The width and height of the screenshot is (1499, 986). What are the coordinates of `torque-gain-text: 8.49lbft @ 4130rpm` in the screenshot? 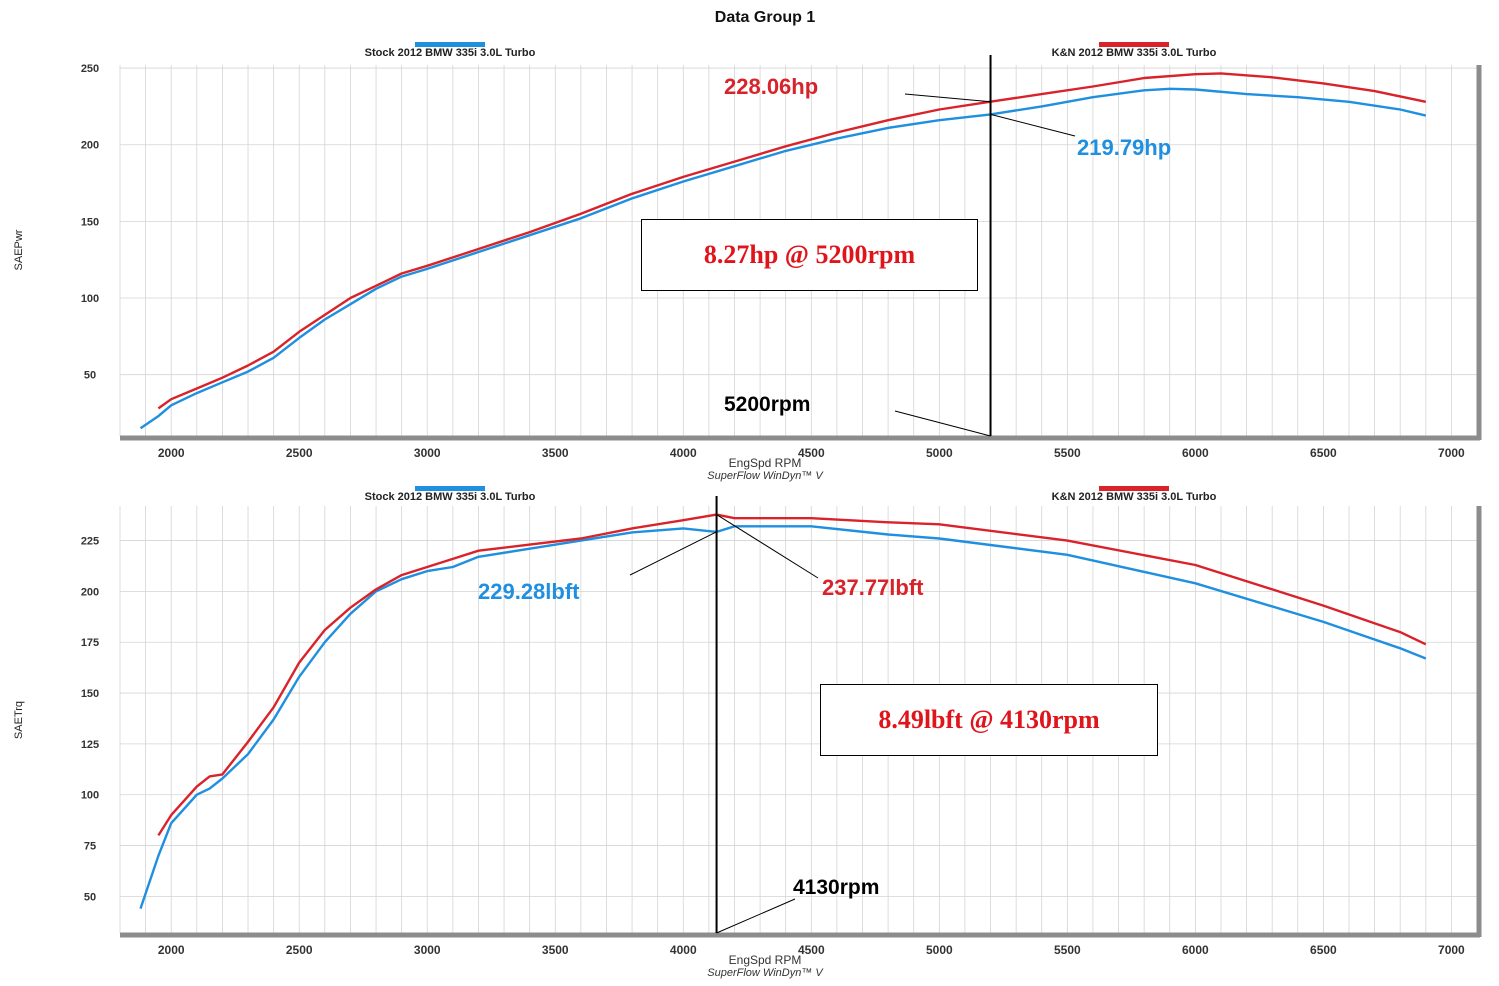 It's located at (989, 719).